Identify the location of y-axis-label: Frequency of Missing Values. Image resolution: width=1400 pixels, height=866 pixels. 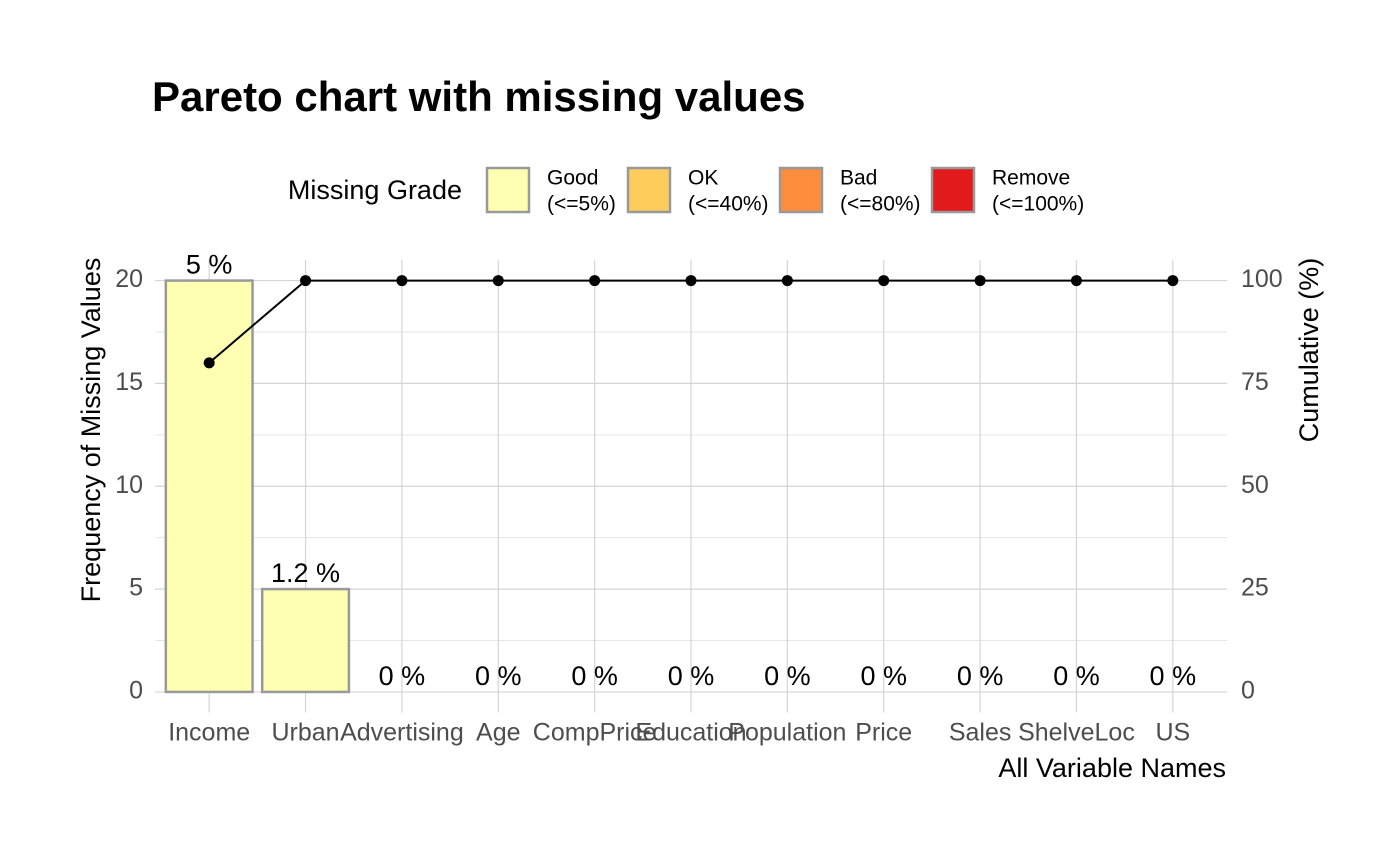
(91, 430).